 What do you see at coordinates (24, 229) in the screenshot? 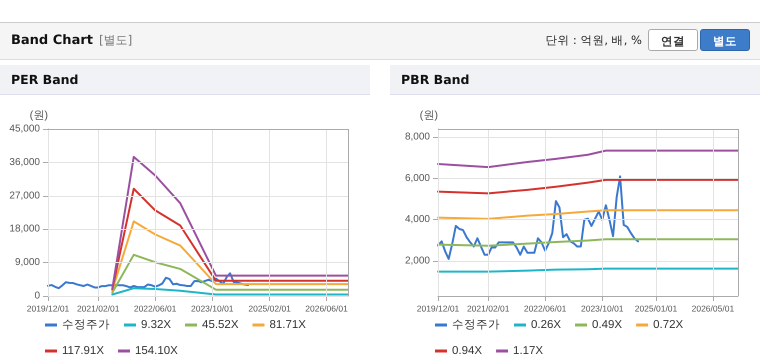
I see `y-tick-label: 18,000` at bounding box center [24, 229].